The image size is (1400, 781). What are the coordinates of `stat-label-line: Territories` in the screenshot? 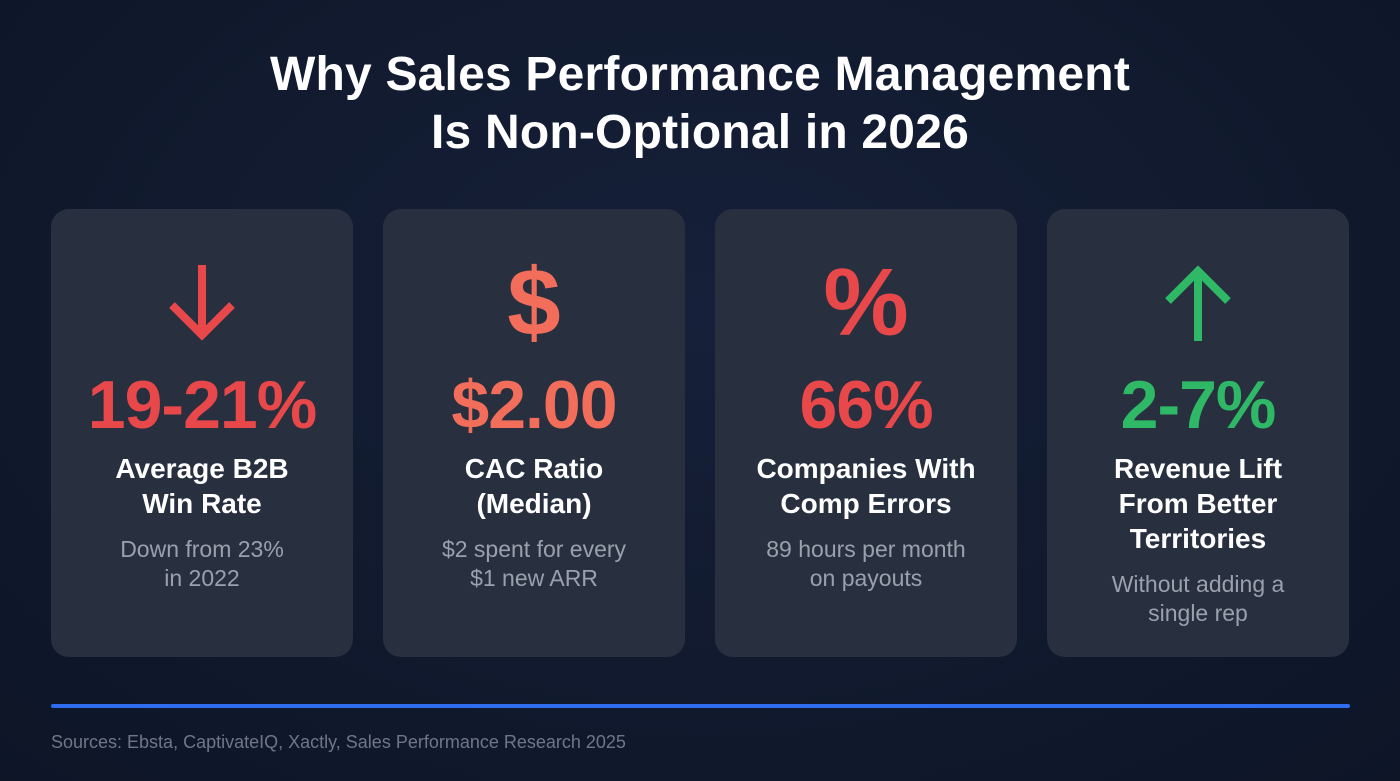 It's located at (1198, 538).